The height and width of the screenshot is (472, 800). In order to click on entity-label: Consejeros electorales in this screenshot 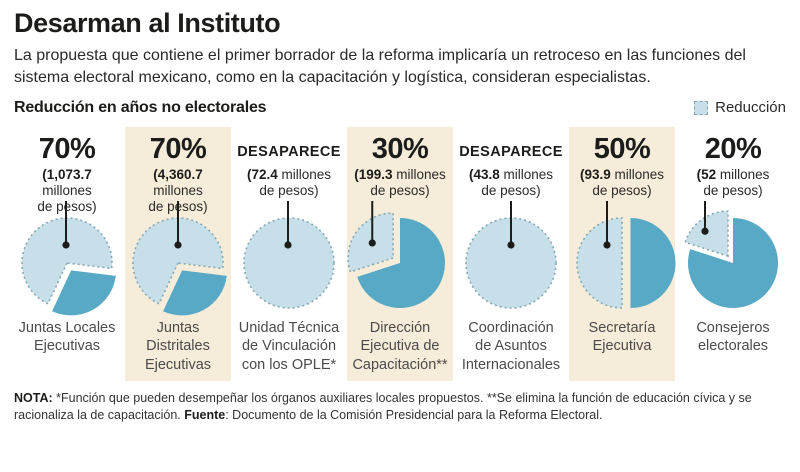, I will do `click(733, 337)`.